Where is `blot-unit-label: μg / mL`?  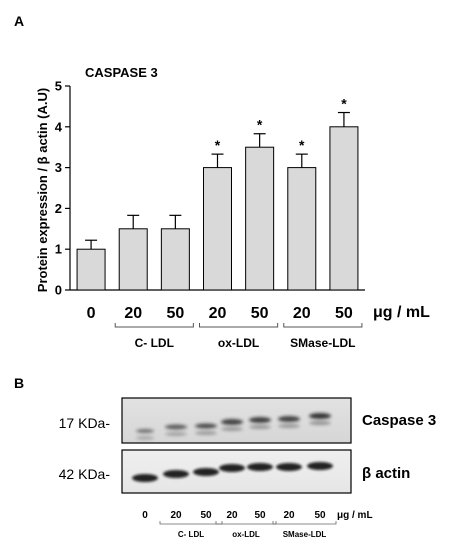
blot-unit-label: μg / mL is located at coordinates (355, 515).